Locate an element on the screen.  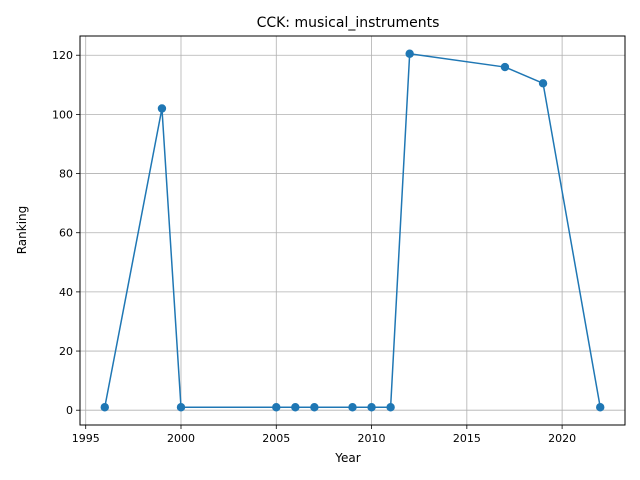
y-tick-label: 40 is located at coordinates (66, 292).